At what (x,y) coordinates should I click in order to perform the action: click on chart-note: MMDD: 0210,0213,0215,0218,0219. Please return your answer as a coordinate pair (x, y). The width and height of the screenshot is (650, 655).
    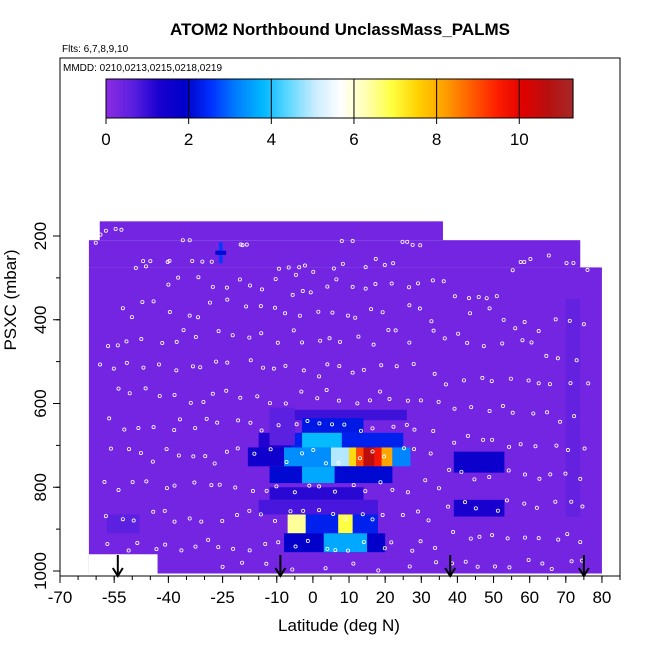
    Looking at the image, I should click on (142, 68).